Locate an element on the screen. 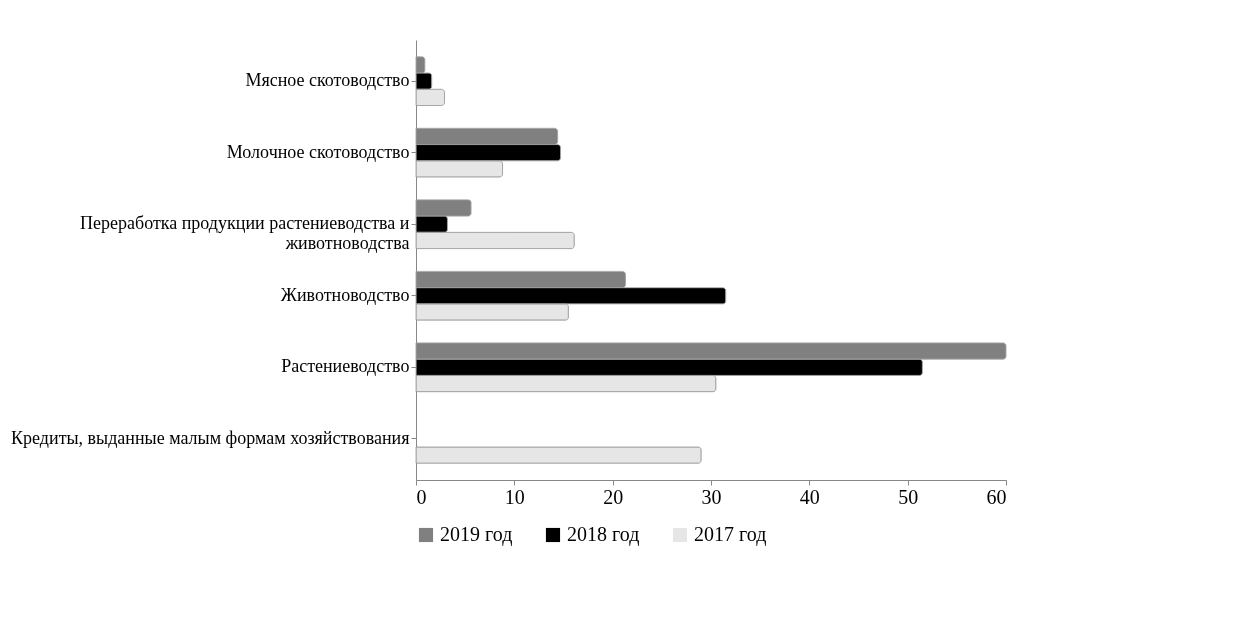 Image resolution: width=1234 pixels, height=635 pixels. y-tick-label: Животноводство is located at coordinates (345, 294).